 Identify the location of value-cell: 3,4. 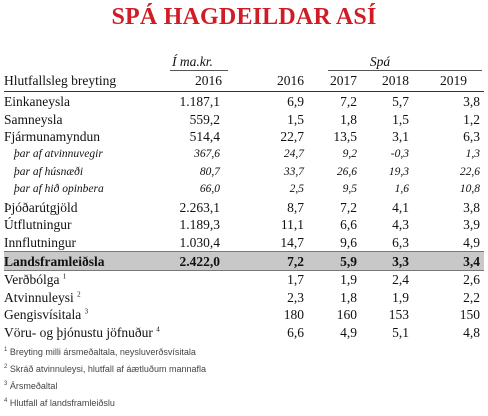
(448, 261).